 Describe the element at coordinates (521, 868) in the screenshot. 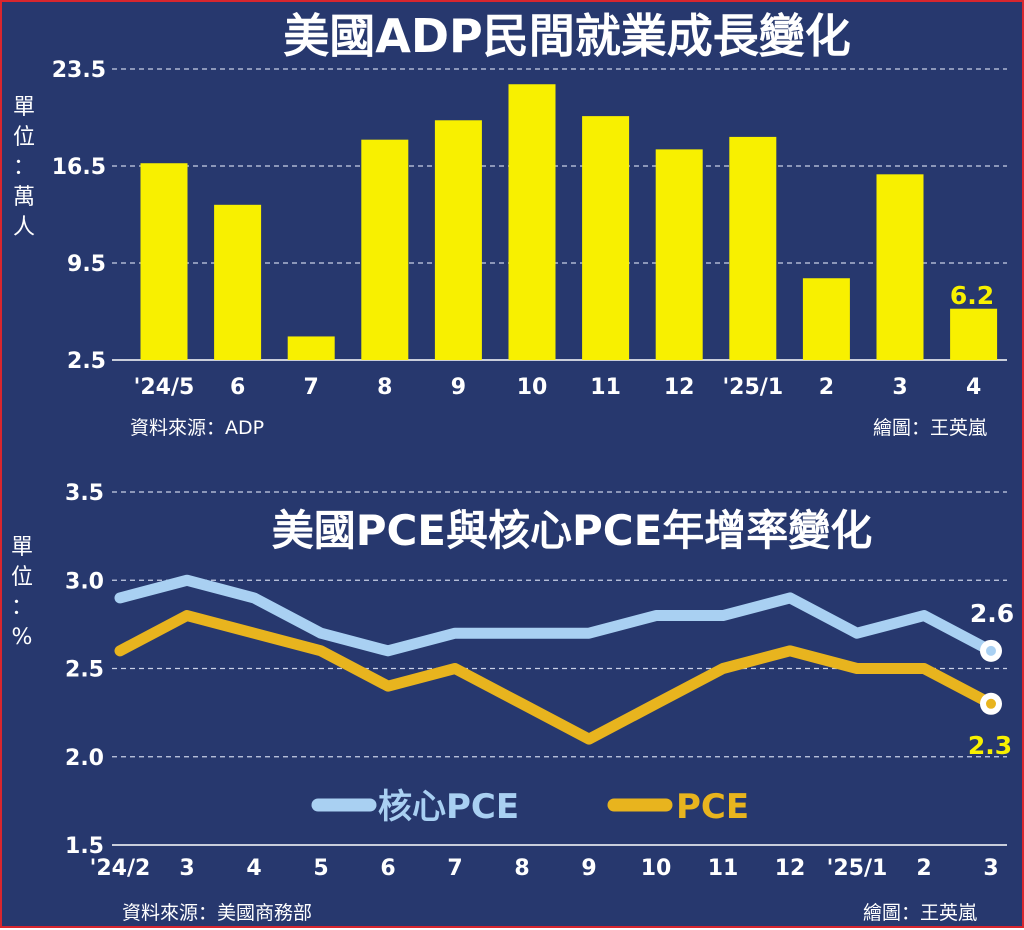

I see `bottom-x-tick-label: 8` at that location.